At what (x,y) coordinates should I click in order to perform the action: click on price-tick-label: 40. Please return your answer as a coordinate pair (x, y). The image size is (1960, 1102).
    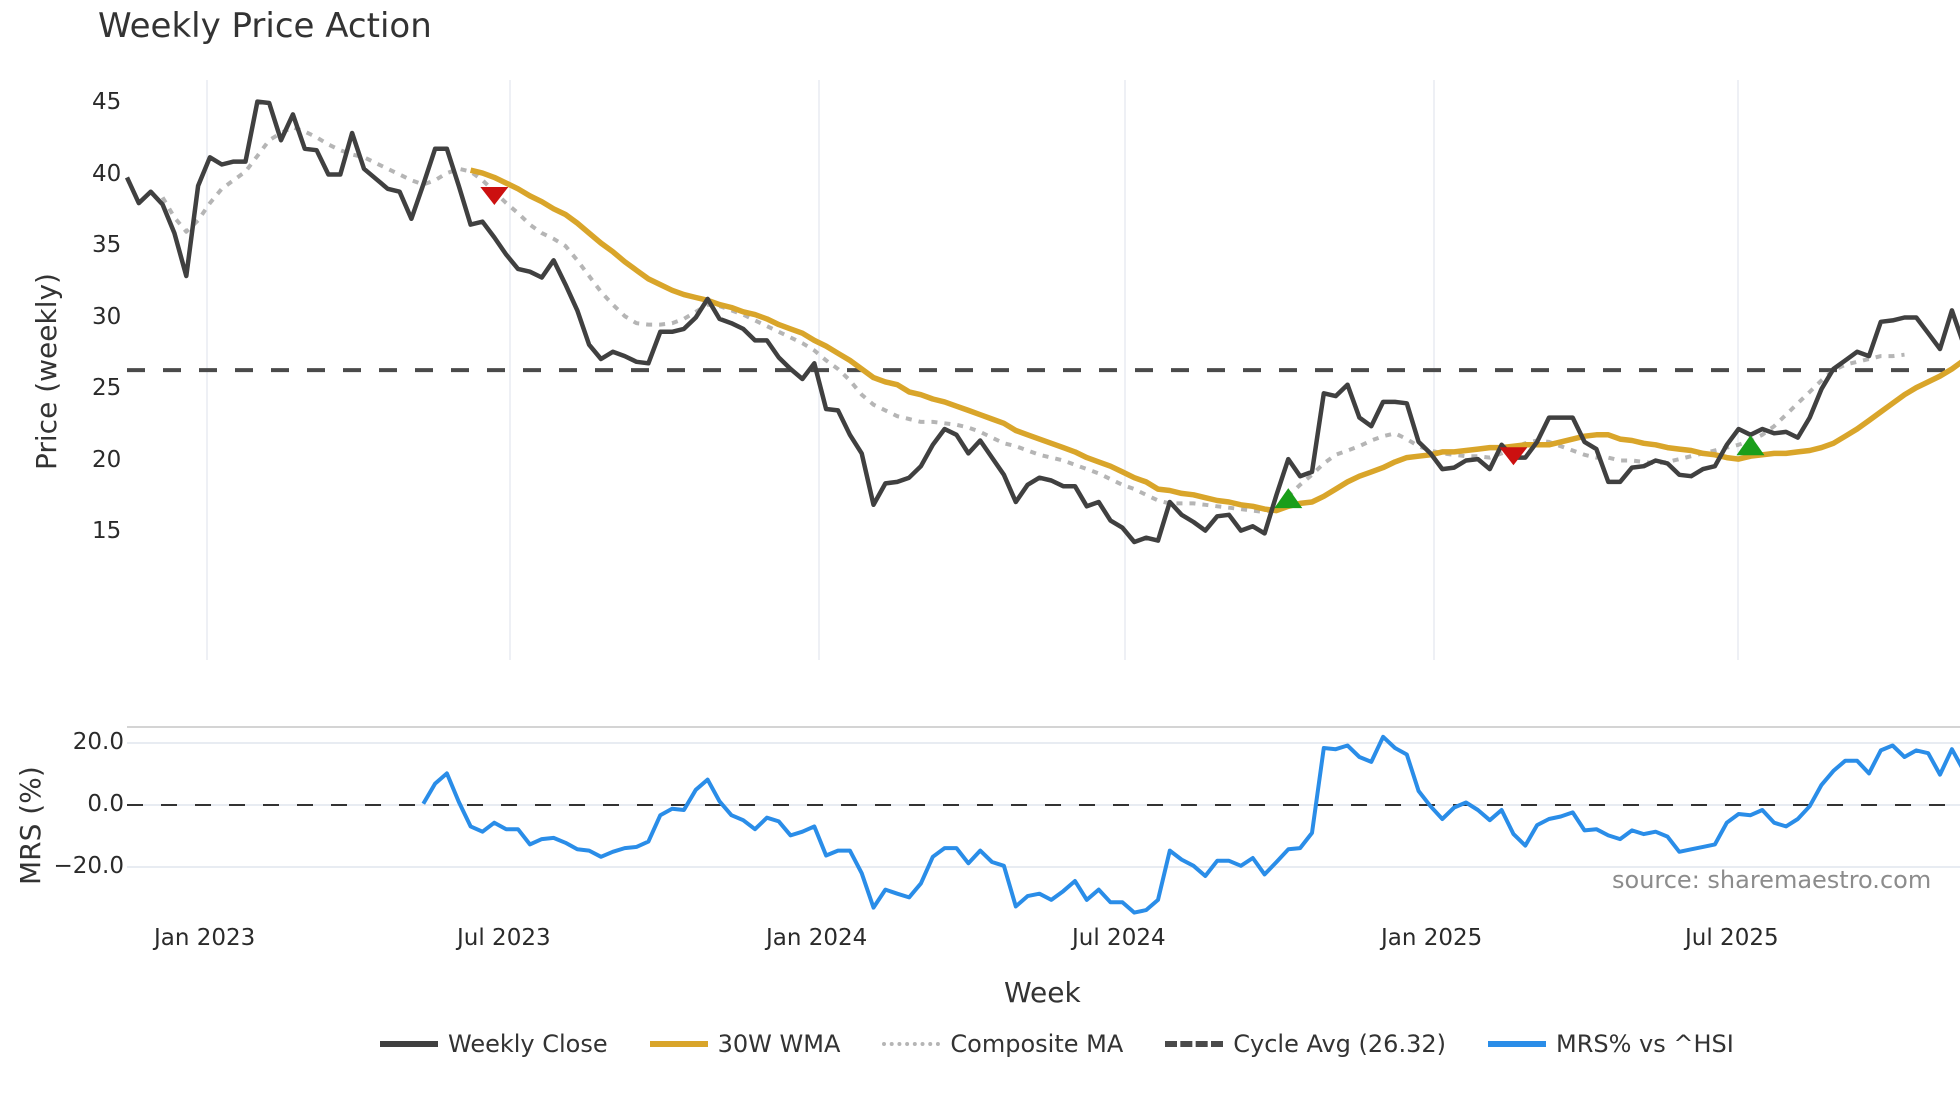
    Looking at the image, I should click on (107, 173).